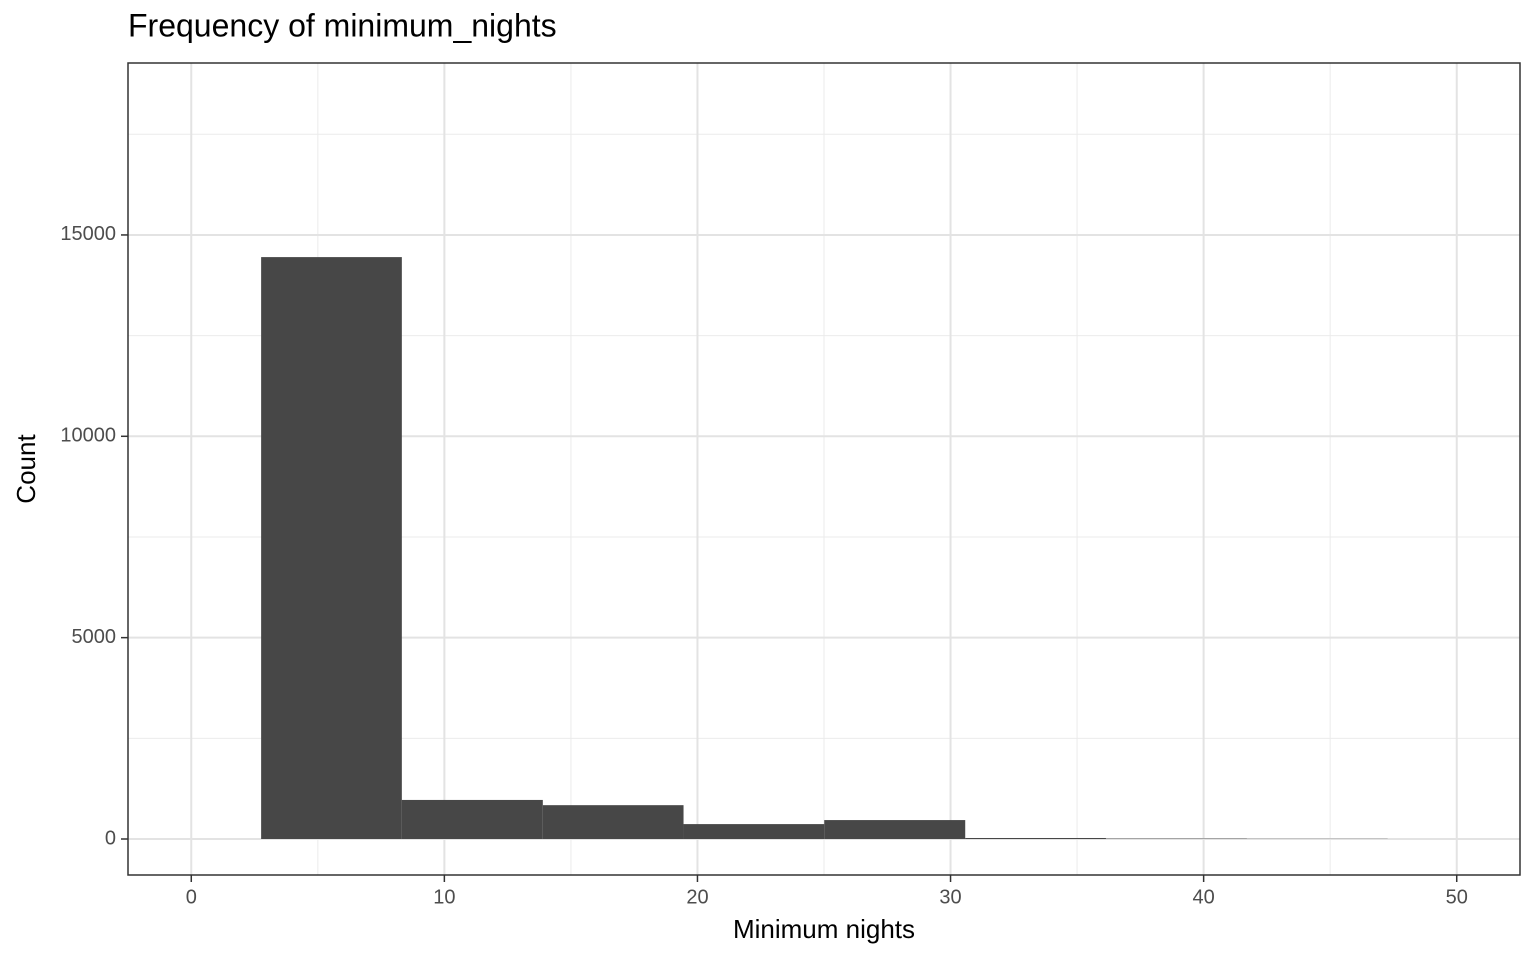  I want to click on x-tick-label: 10, so click(444, 897).